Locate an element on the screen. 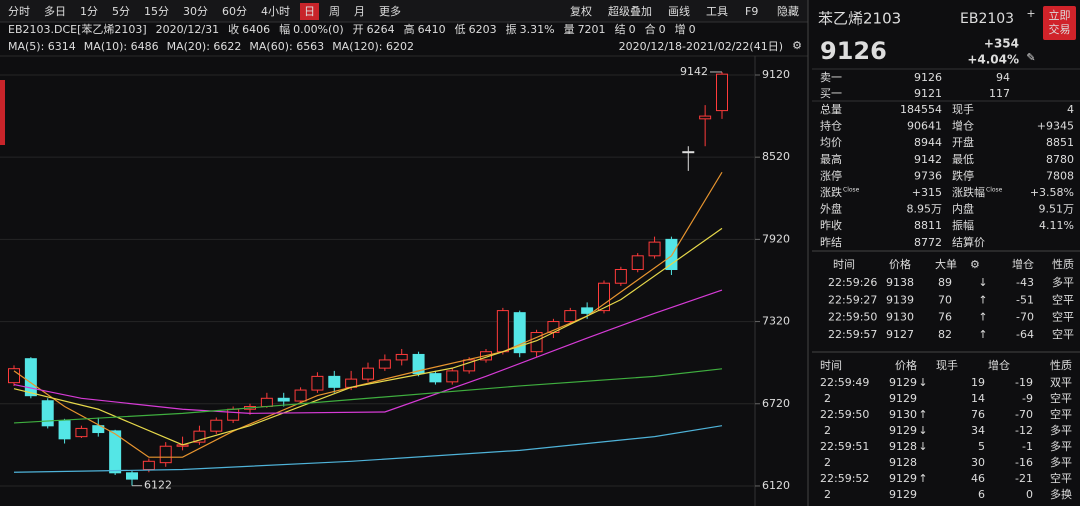  table-header: 增仓 is located at coordinates (1023, 264).